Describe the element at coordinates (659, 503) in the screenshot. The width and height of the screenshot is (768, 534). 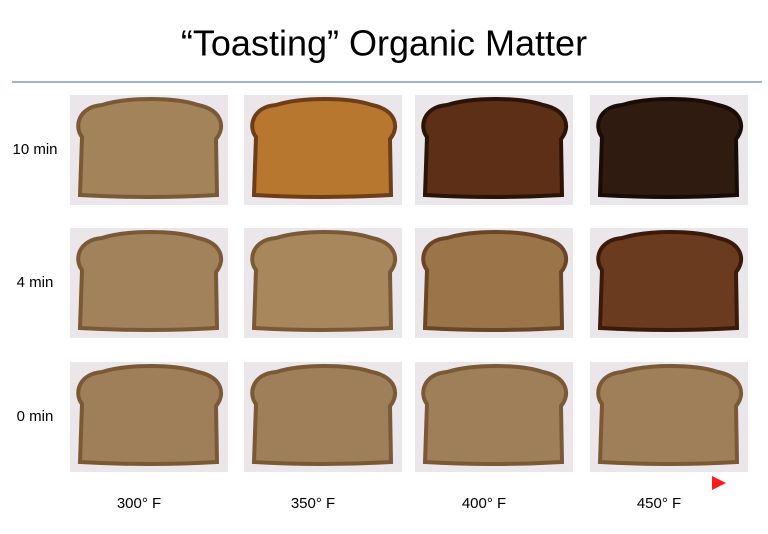
I see `column-label: 450° F` at that location.